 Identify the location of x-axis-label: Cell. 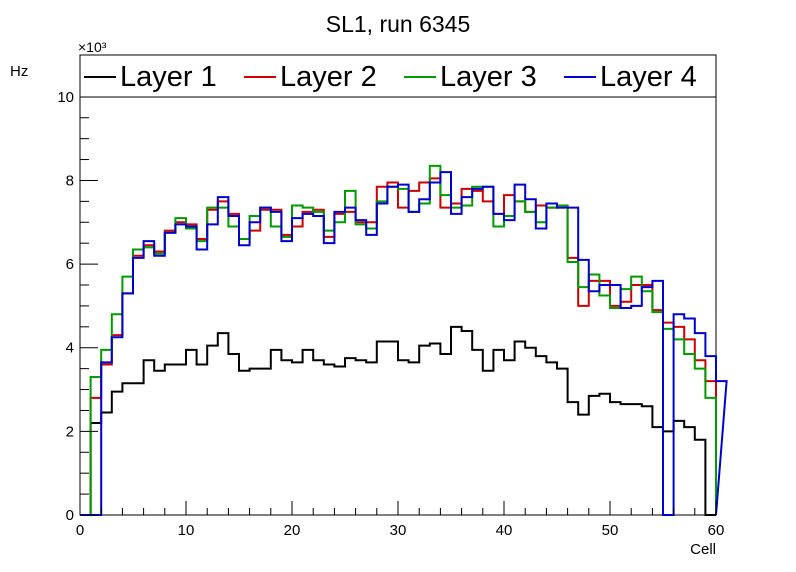
(703, 549).